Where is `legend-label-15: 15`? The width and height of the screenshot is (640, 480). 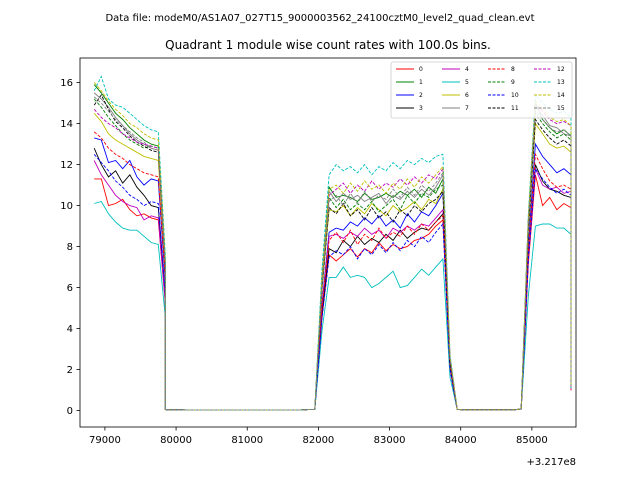
legend-label-15: 15 is located at coordinates (561, 108).